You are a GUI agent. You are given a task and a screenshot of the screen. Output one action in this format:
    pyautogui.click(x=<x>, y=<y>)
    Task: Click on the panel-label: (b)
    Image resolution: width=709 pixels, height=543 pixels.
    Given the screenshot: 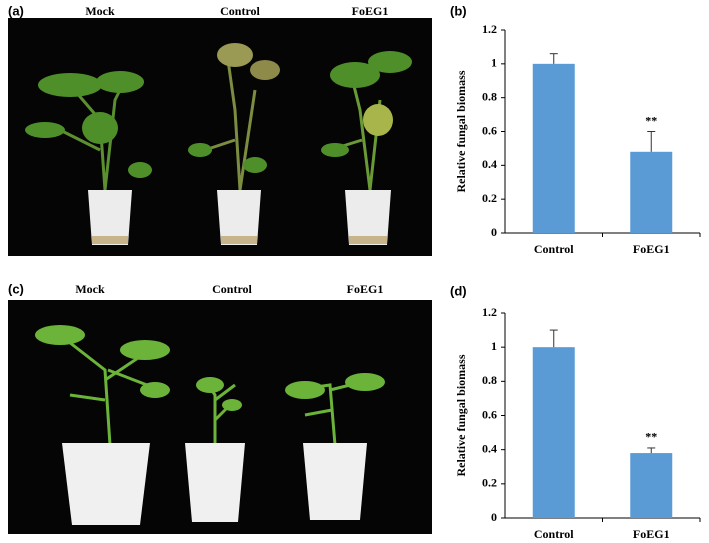 What is the action you would take?
    pyautogui.click(x=458, y=10)
    